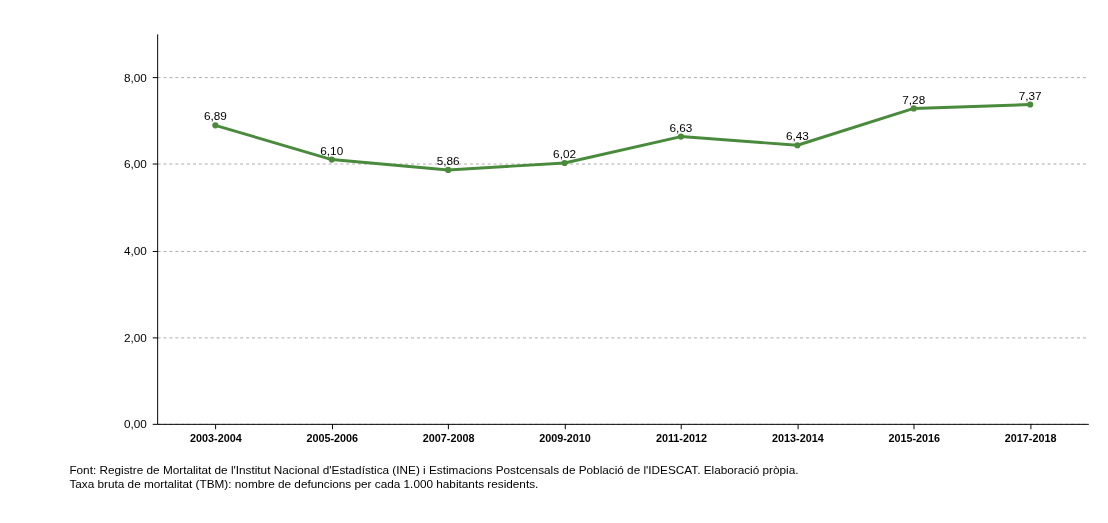 This screenshot has height=523, width=1108. What do you see at coordinates (135, 337) in the screenshot?
I see `y-tick-label: 2,00` at bounding box center [135, 337].